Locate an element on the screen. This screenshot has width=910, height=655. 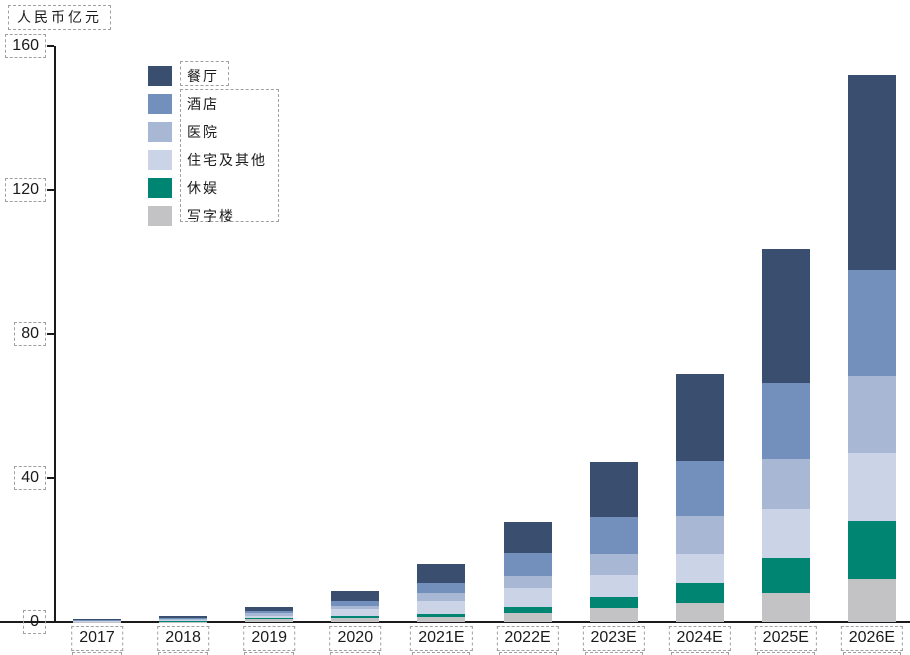
bar-2026E is located at coordinates (871, 348).